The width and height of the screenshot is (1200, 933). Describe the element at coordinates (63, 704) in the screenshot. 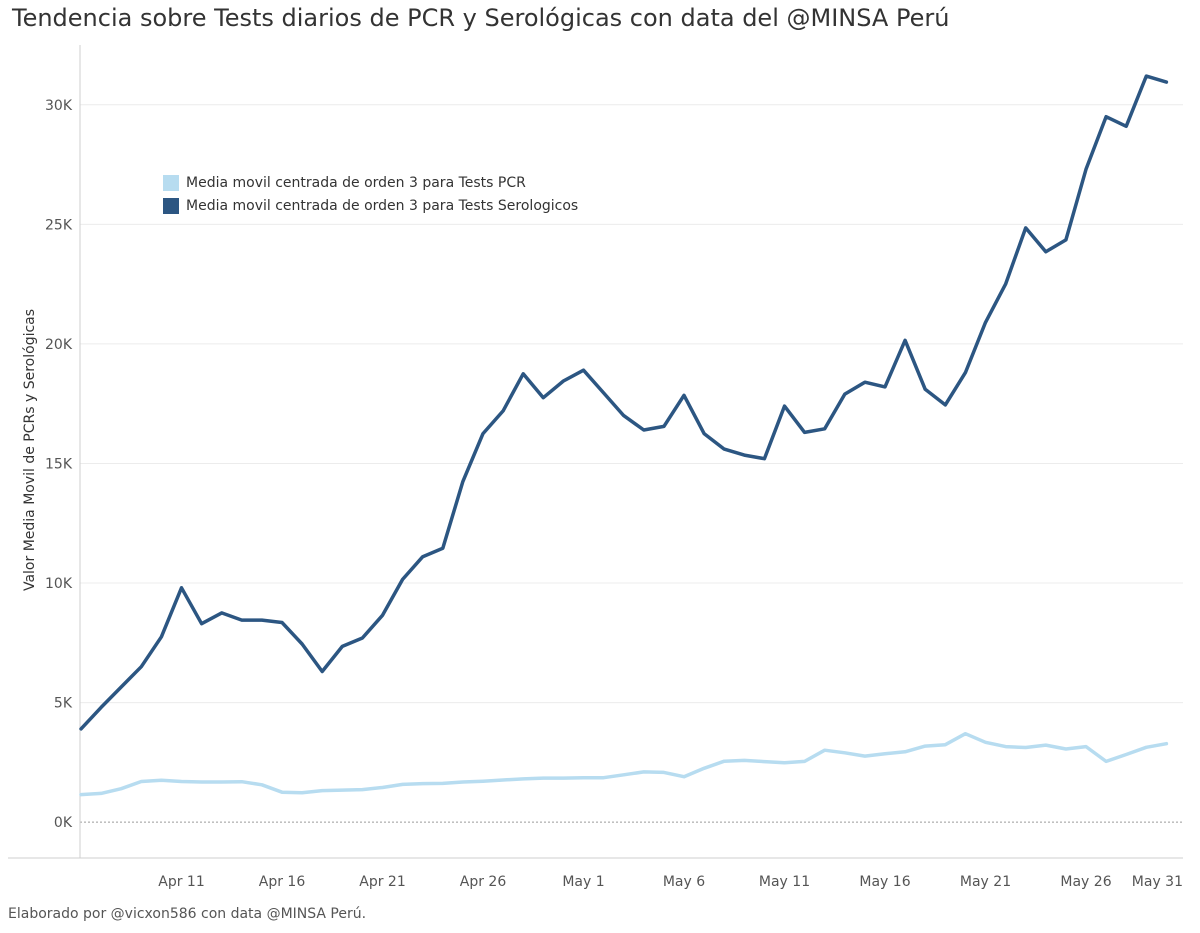

I see `y-tick-label: 5K` at that location.